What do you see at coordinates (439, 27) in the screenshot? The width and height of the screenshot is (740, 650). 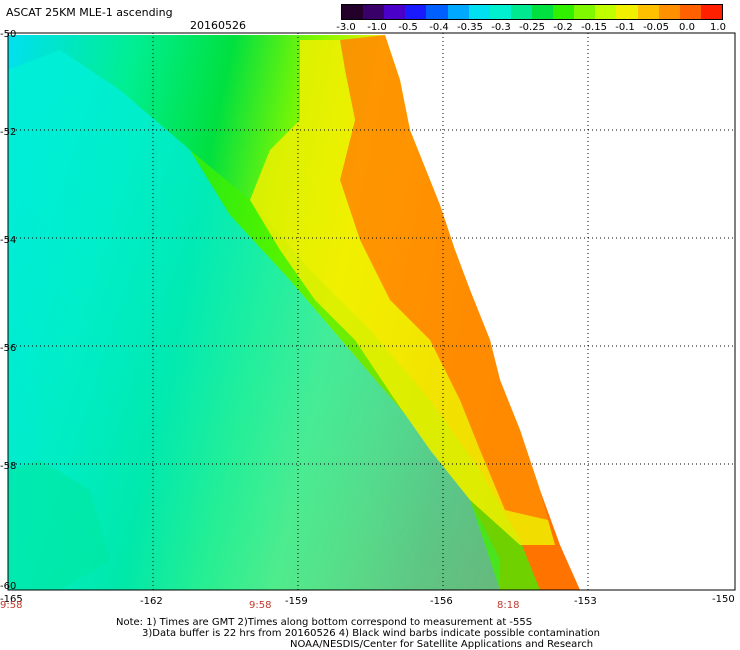 I see `colorbar-label: -0.4` at bounding box center [439, 27].